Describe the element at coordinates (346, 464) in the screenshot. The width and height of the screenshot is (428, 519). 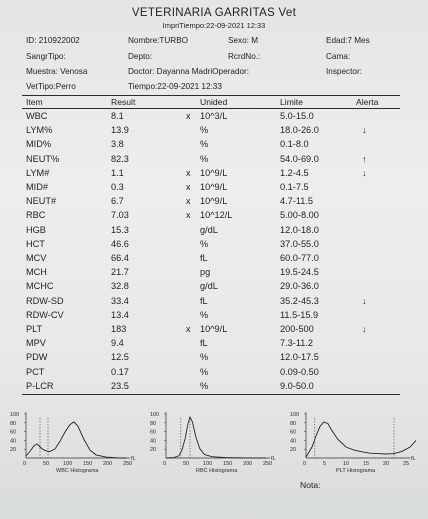
I see `x-tick-label: 10` at that location.